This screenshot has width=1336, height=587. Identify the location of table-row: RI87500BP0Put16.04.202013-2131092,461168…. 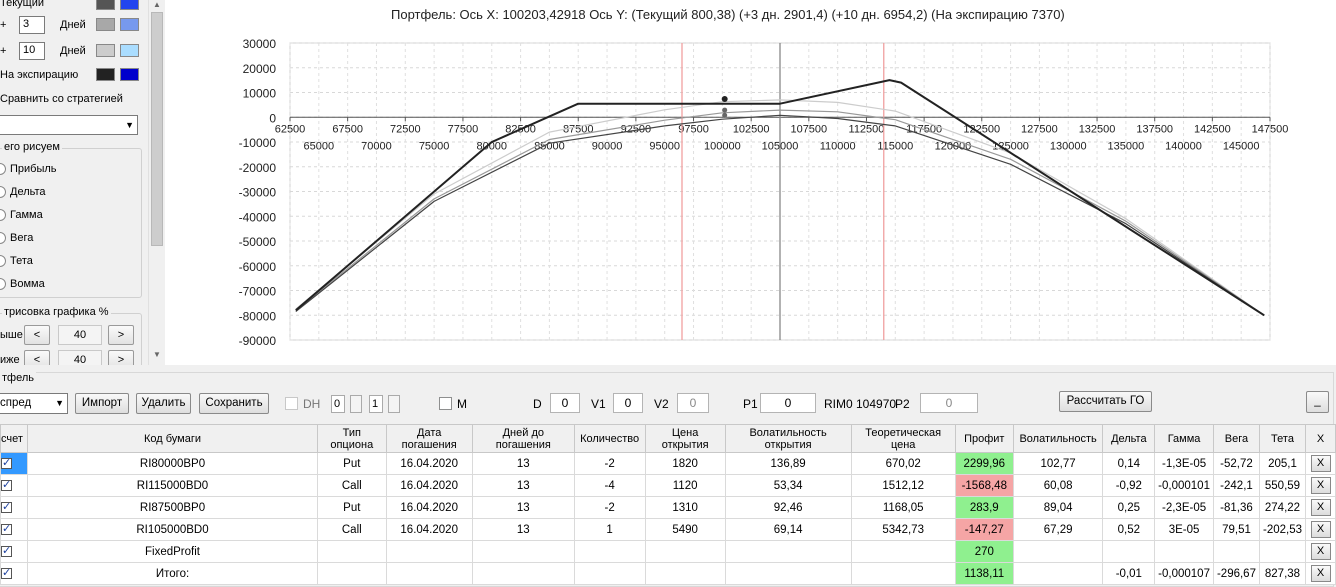
(668, 507).